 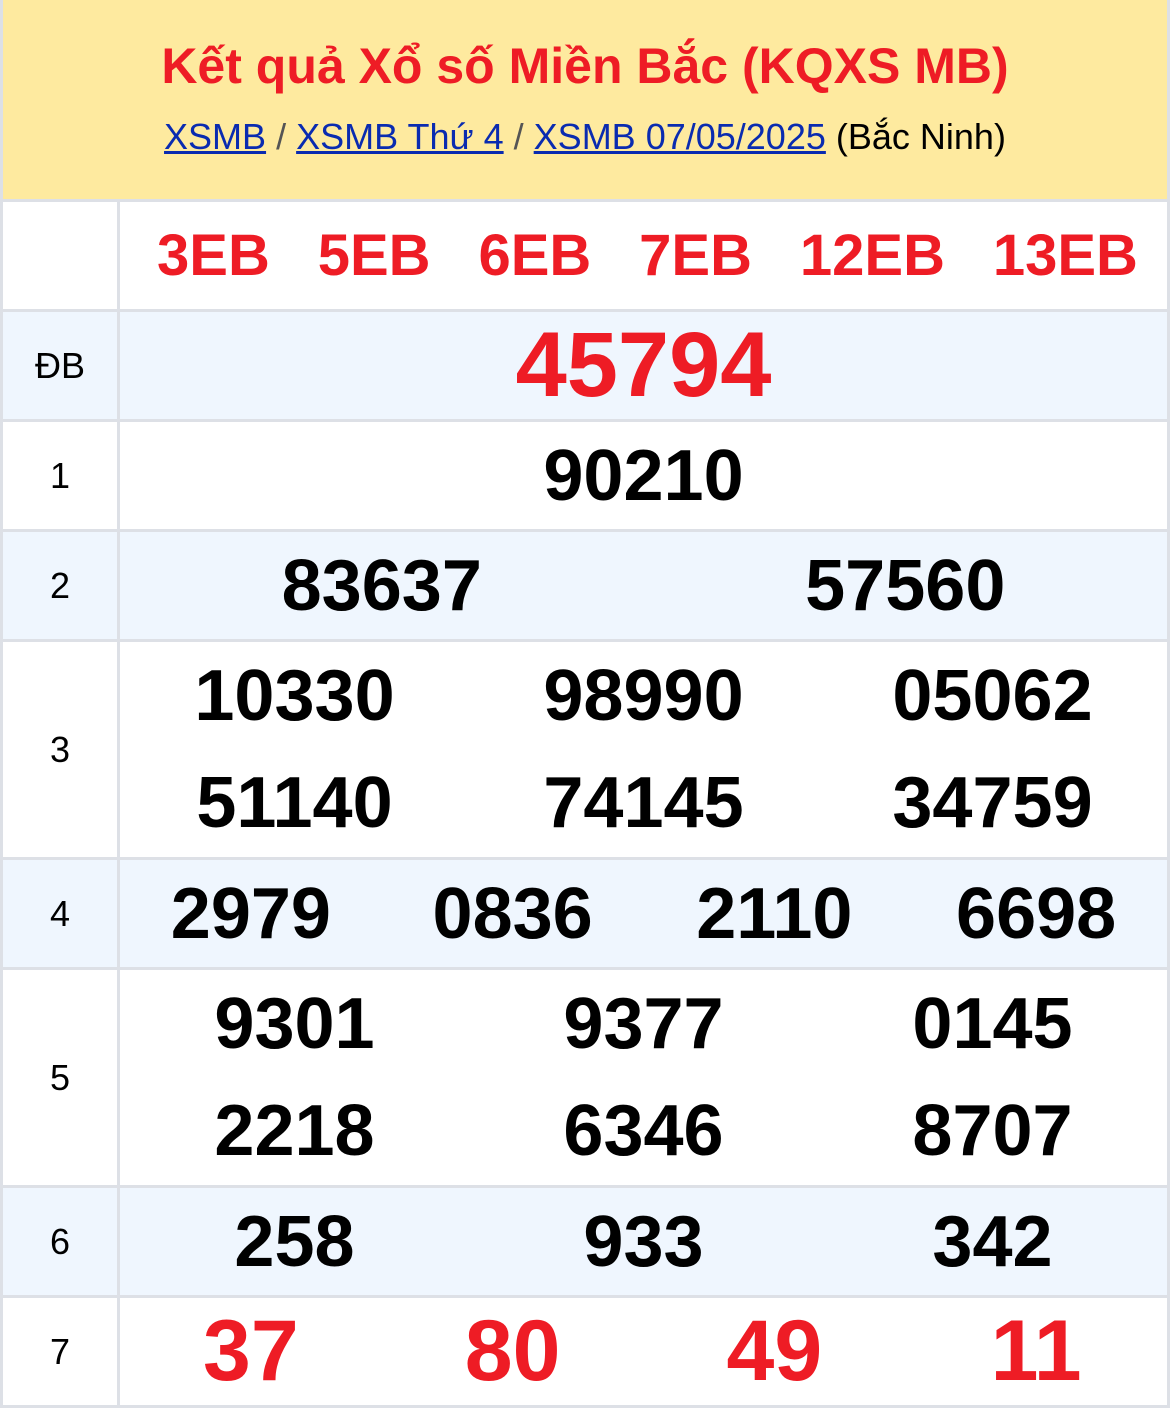 What do you see at coordinates (774, 1351) in the screenshot?
I see `prize-number: 49` at bounding box center [774, 1351].